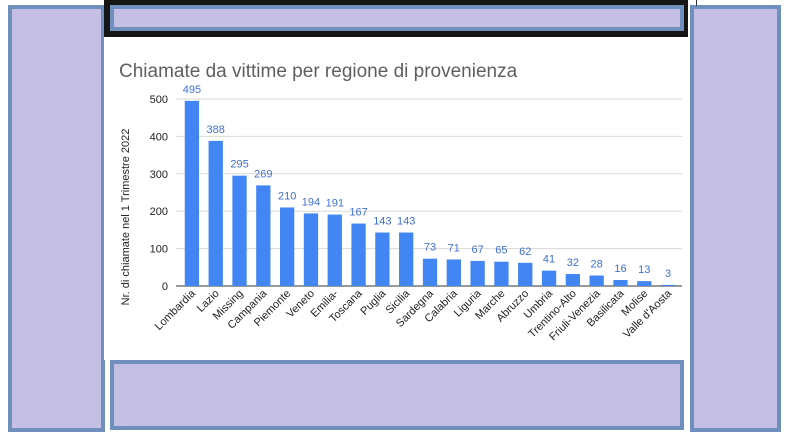  What do you see at coordinates (735, 218) in the screenshot?
I see `right-overlay-panel` at bounding box center [735, 218].